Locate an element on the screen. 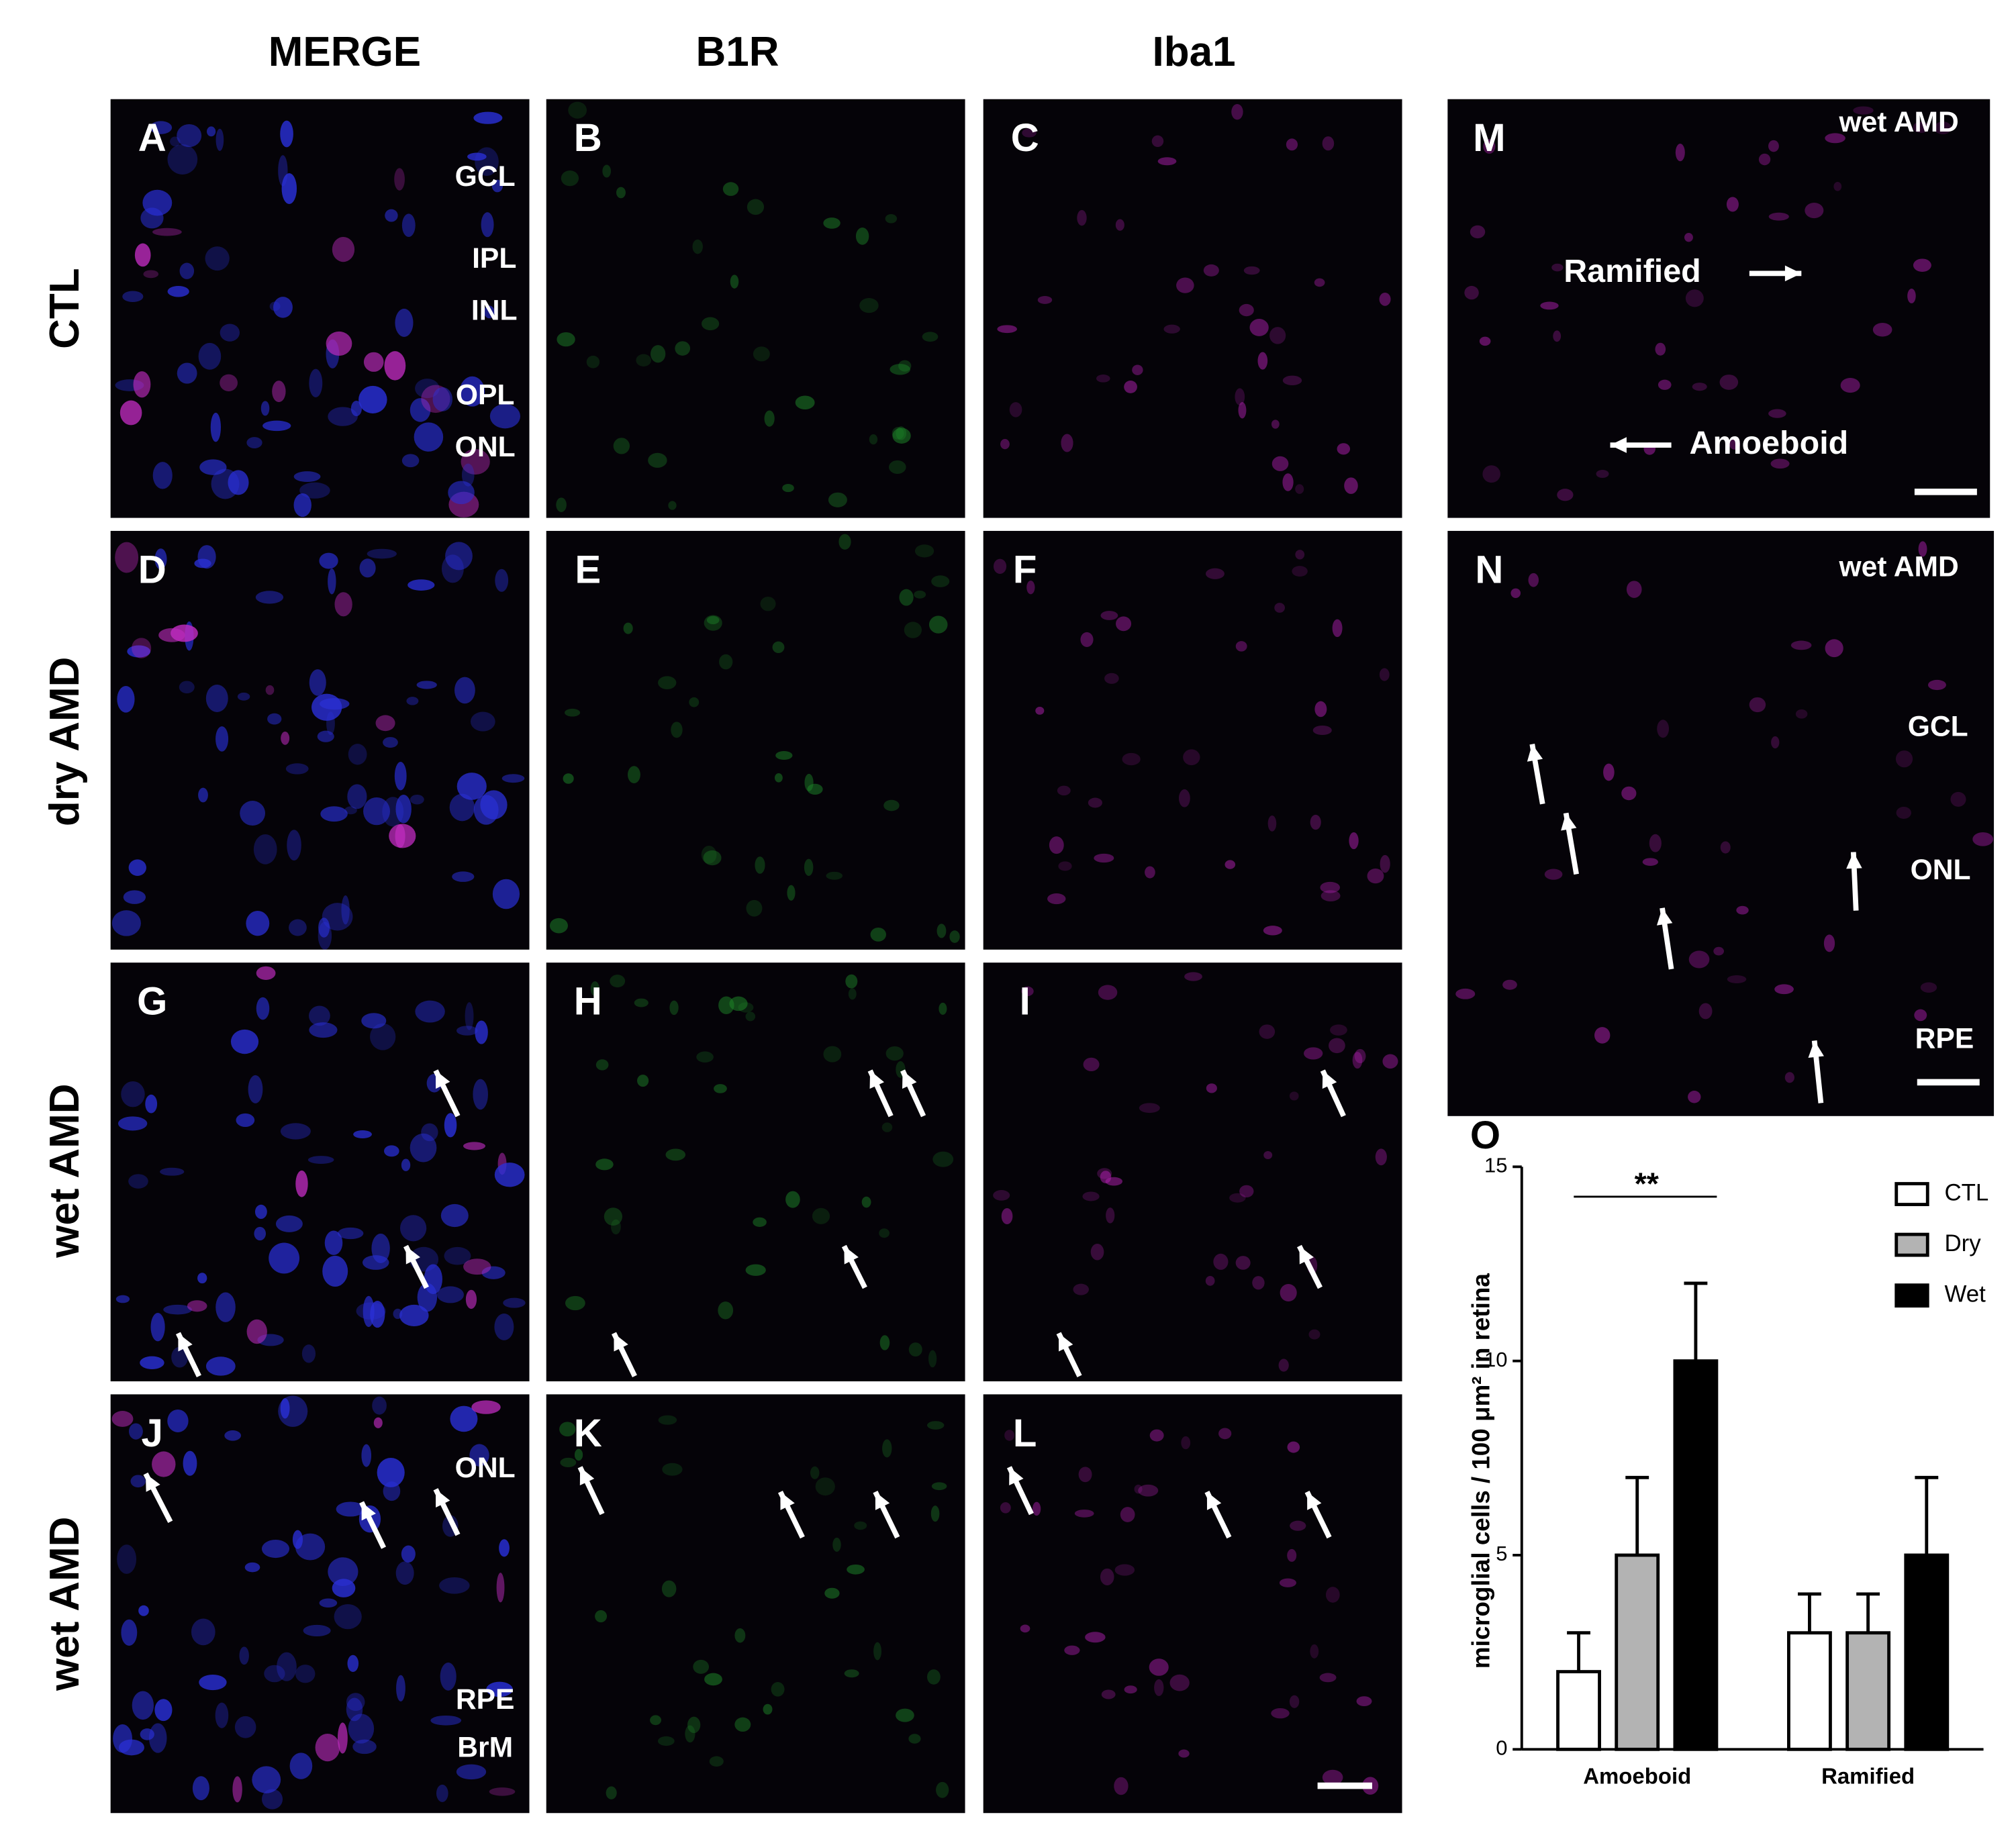  panel-label: C is located at coordinates (1025, 138).